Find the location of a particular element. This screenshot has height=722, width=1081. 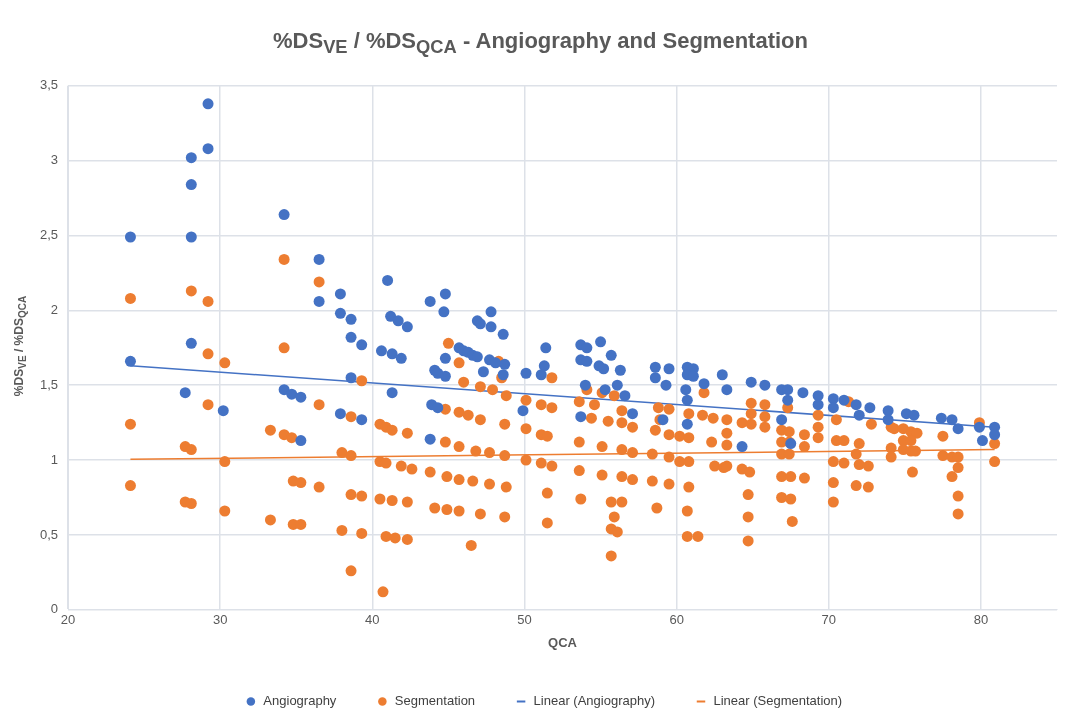

legend-label: Segmentation is located at coordinates (435, 701).